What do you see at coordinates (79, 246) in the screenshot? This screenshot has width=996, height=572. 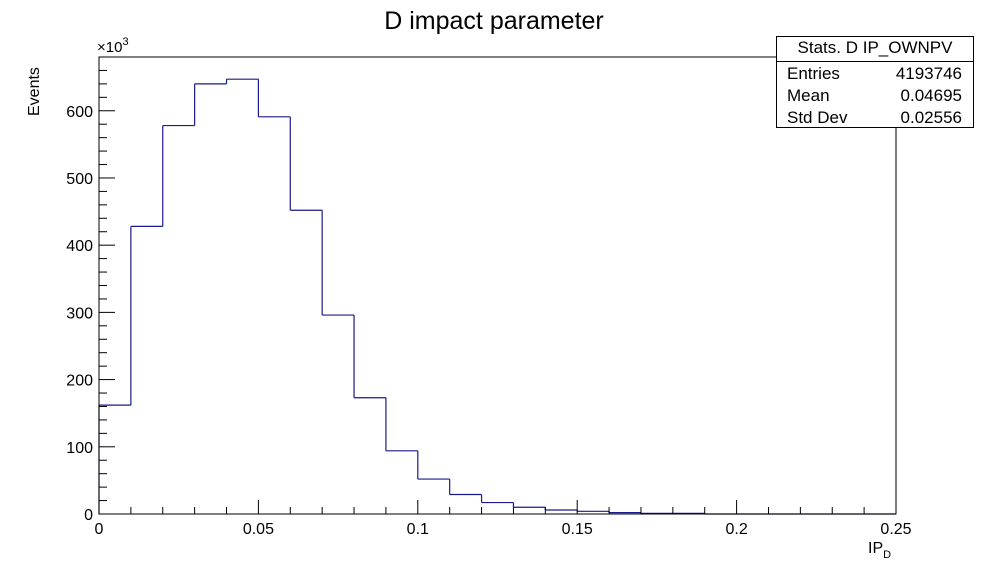 I see `y-tick-label: 400` at bounding box center [79, 246].